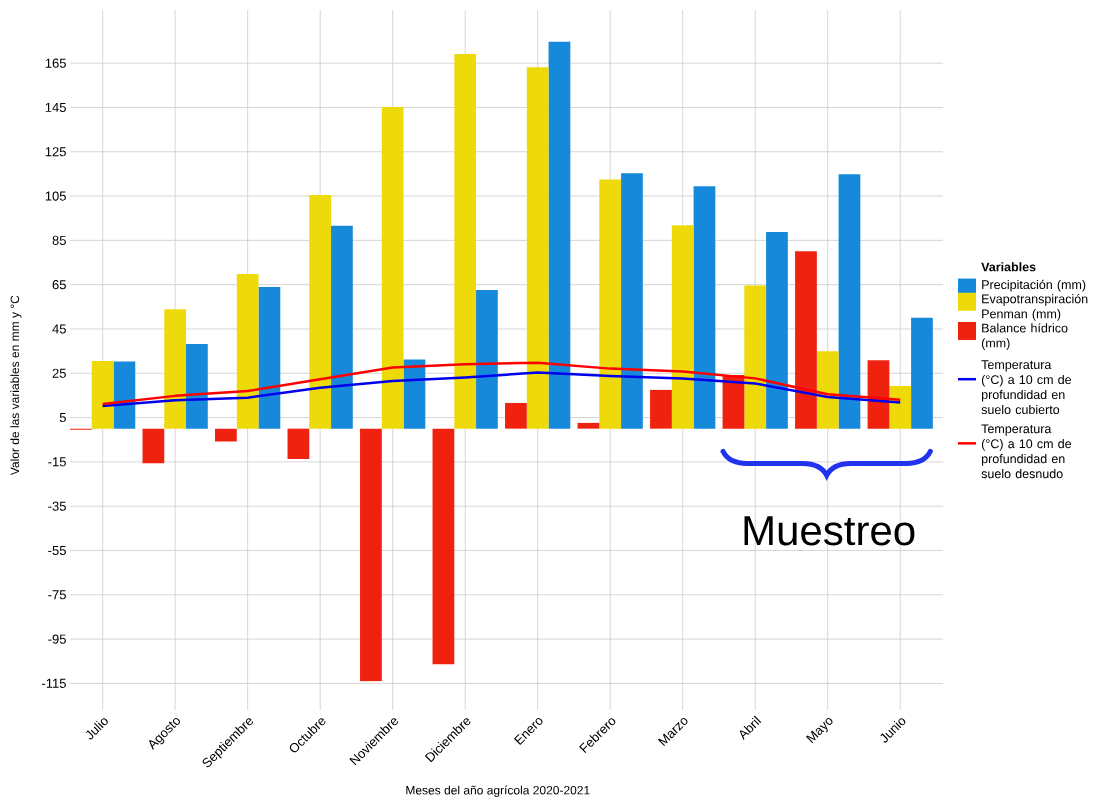  I want to click on y-axis-title: Valor de las variables en mm y °C, so click(16, 385).